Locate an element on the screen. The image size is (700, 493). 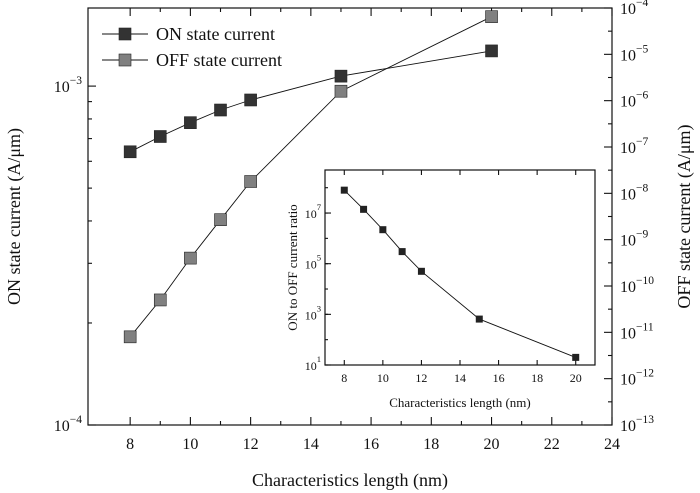
y-right-tick-label: 10⁻¹¹ is located at coordinates (637, 331).